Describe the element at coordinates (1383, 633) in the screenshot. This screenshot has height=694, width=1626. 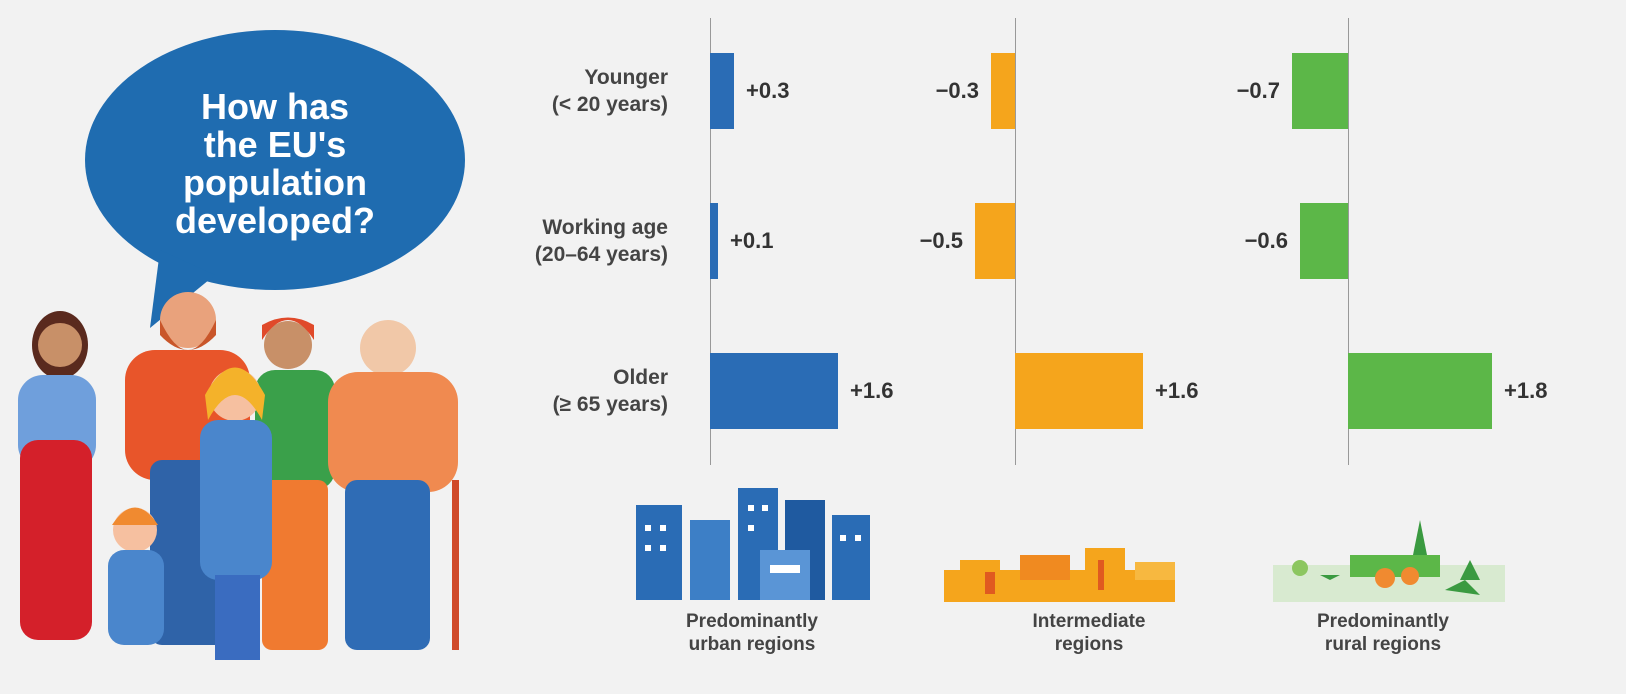
I see `series-name: Predominantly rural regions` at that location.